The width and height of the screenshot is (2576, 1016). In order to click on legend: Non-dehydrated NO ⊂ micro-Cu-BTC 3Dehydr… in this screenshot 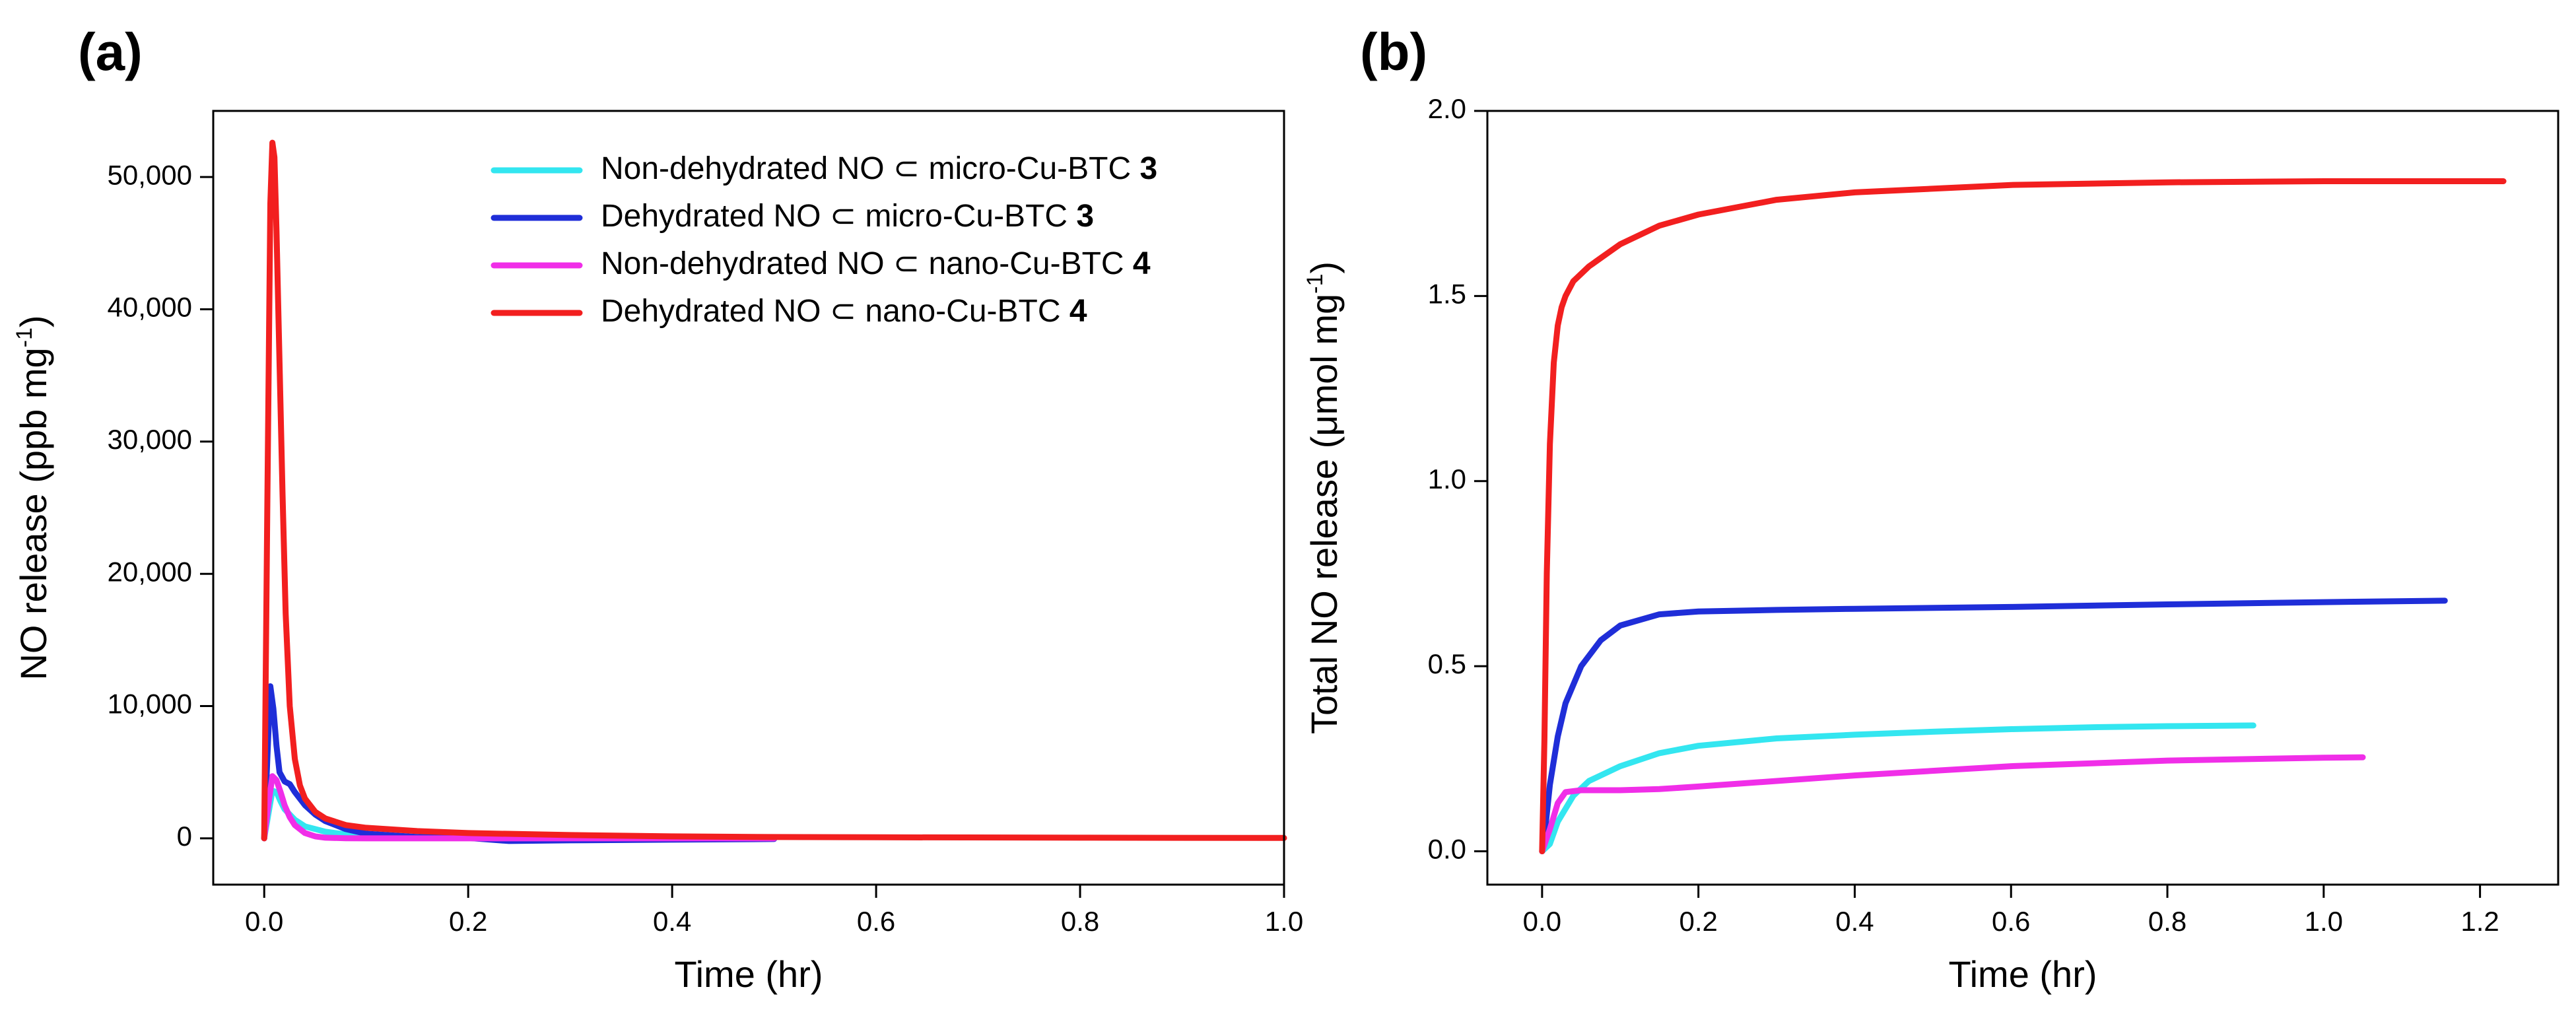, I will do `click(824, 240)`.